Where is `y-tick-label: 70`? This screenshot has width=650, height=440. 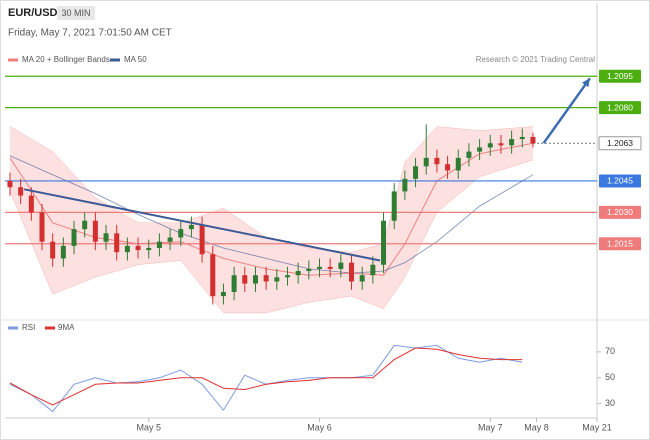
y-tick-label: 70 is located at coordinates (610, 351).